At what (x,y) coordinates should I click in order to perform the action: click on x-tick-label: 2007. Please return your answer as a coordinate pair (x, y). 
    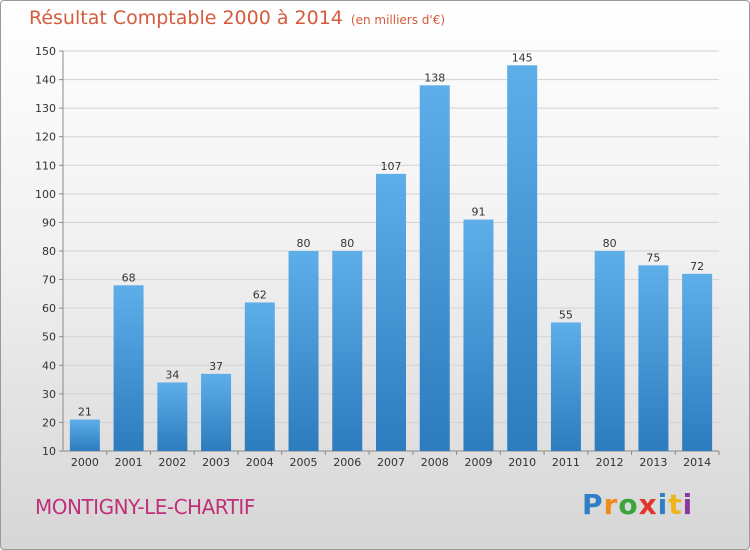
    Looking at the image, I should click on (391, 462).